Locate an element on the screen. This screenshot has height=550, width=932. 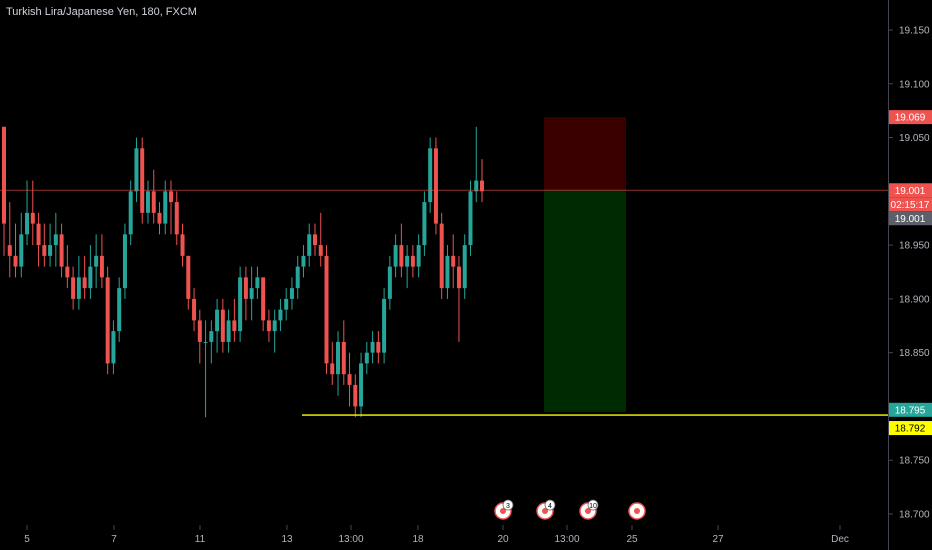
take-profit-zone is located at coordinates (585, 301).